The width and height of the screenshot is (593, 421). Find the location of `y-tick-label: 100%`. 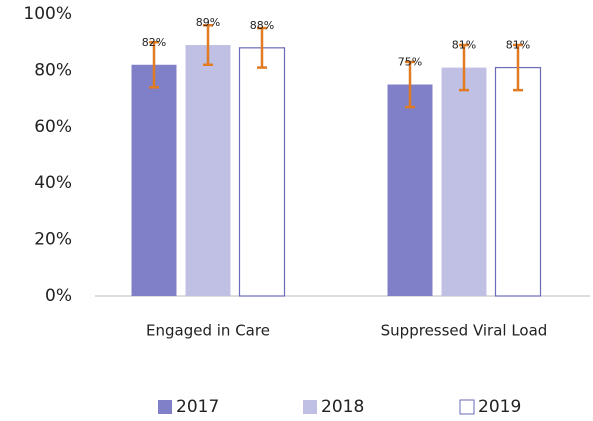

y-tick-label: 100% is located at coordinates (47, 14).